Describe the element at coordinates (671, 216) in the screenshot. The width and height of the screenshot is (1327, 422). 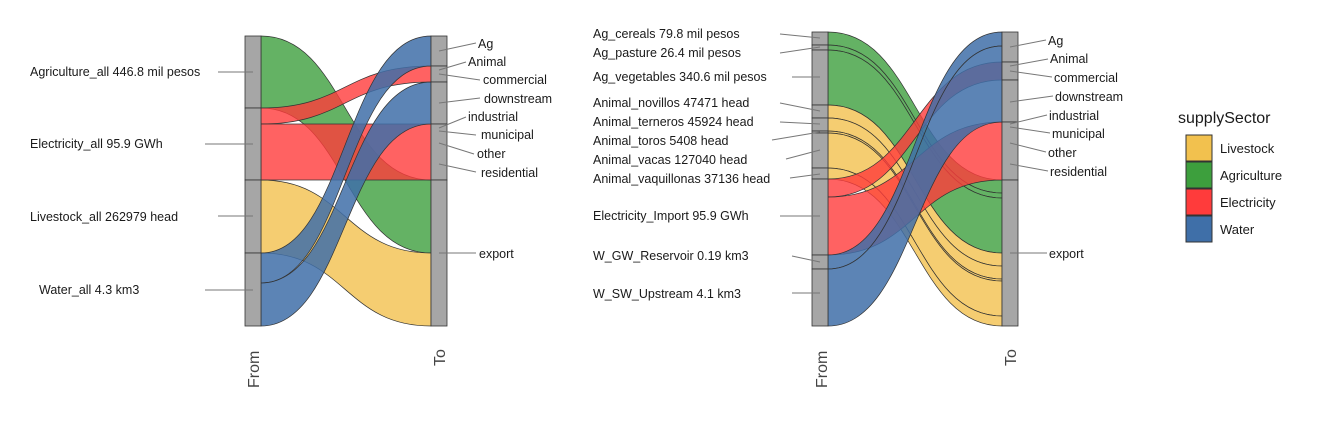
I see `right-from-label-electricity-import: Electricity_Import 95.9 GWh` at that location.